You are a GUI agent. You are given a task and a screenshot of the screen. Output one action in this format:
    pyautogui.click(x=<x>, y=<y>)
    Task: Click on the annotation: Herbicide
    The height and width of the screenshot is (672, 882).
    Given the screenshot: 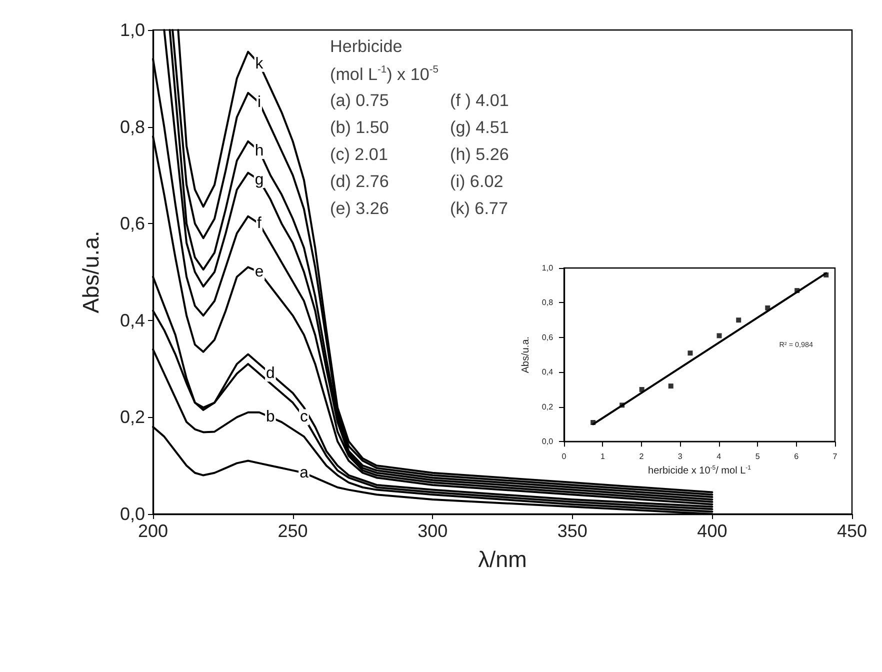 What is the action you would take?
    pyautogui.click(x=366, y=46)
    